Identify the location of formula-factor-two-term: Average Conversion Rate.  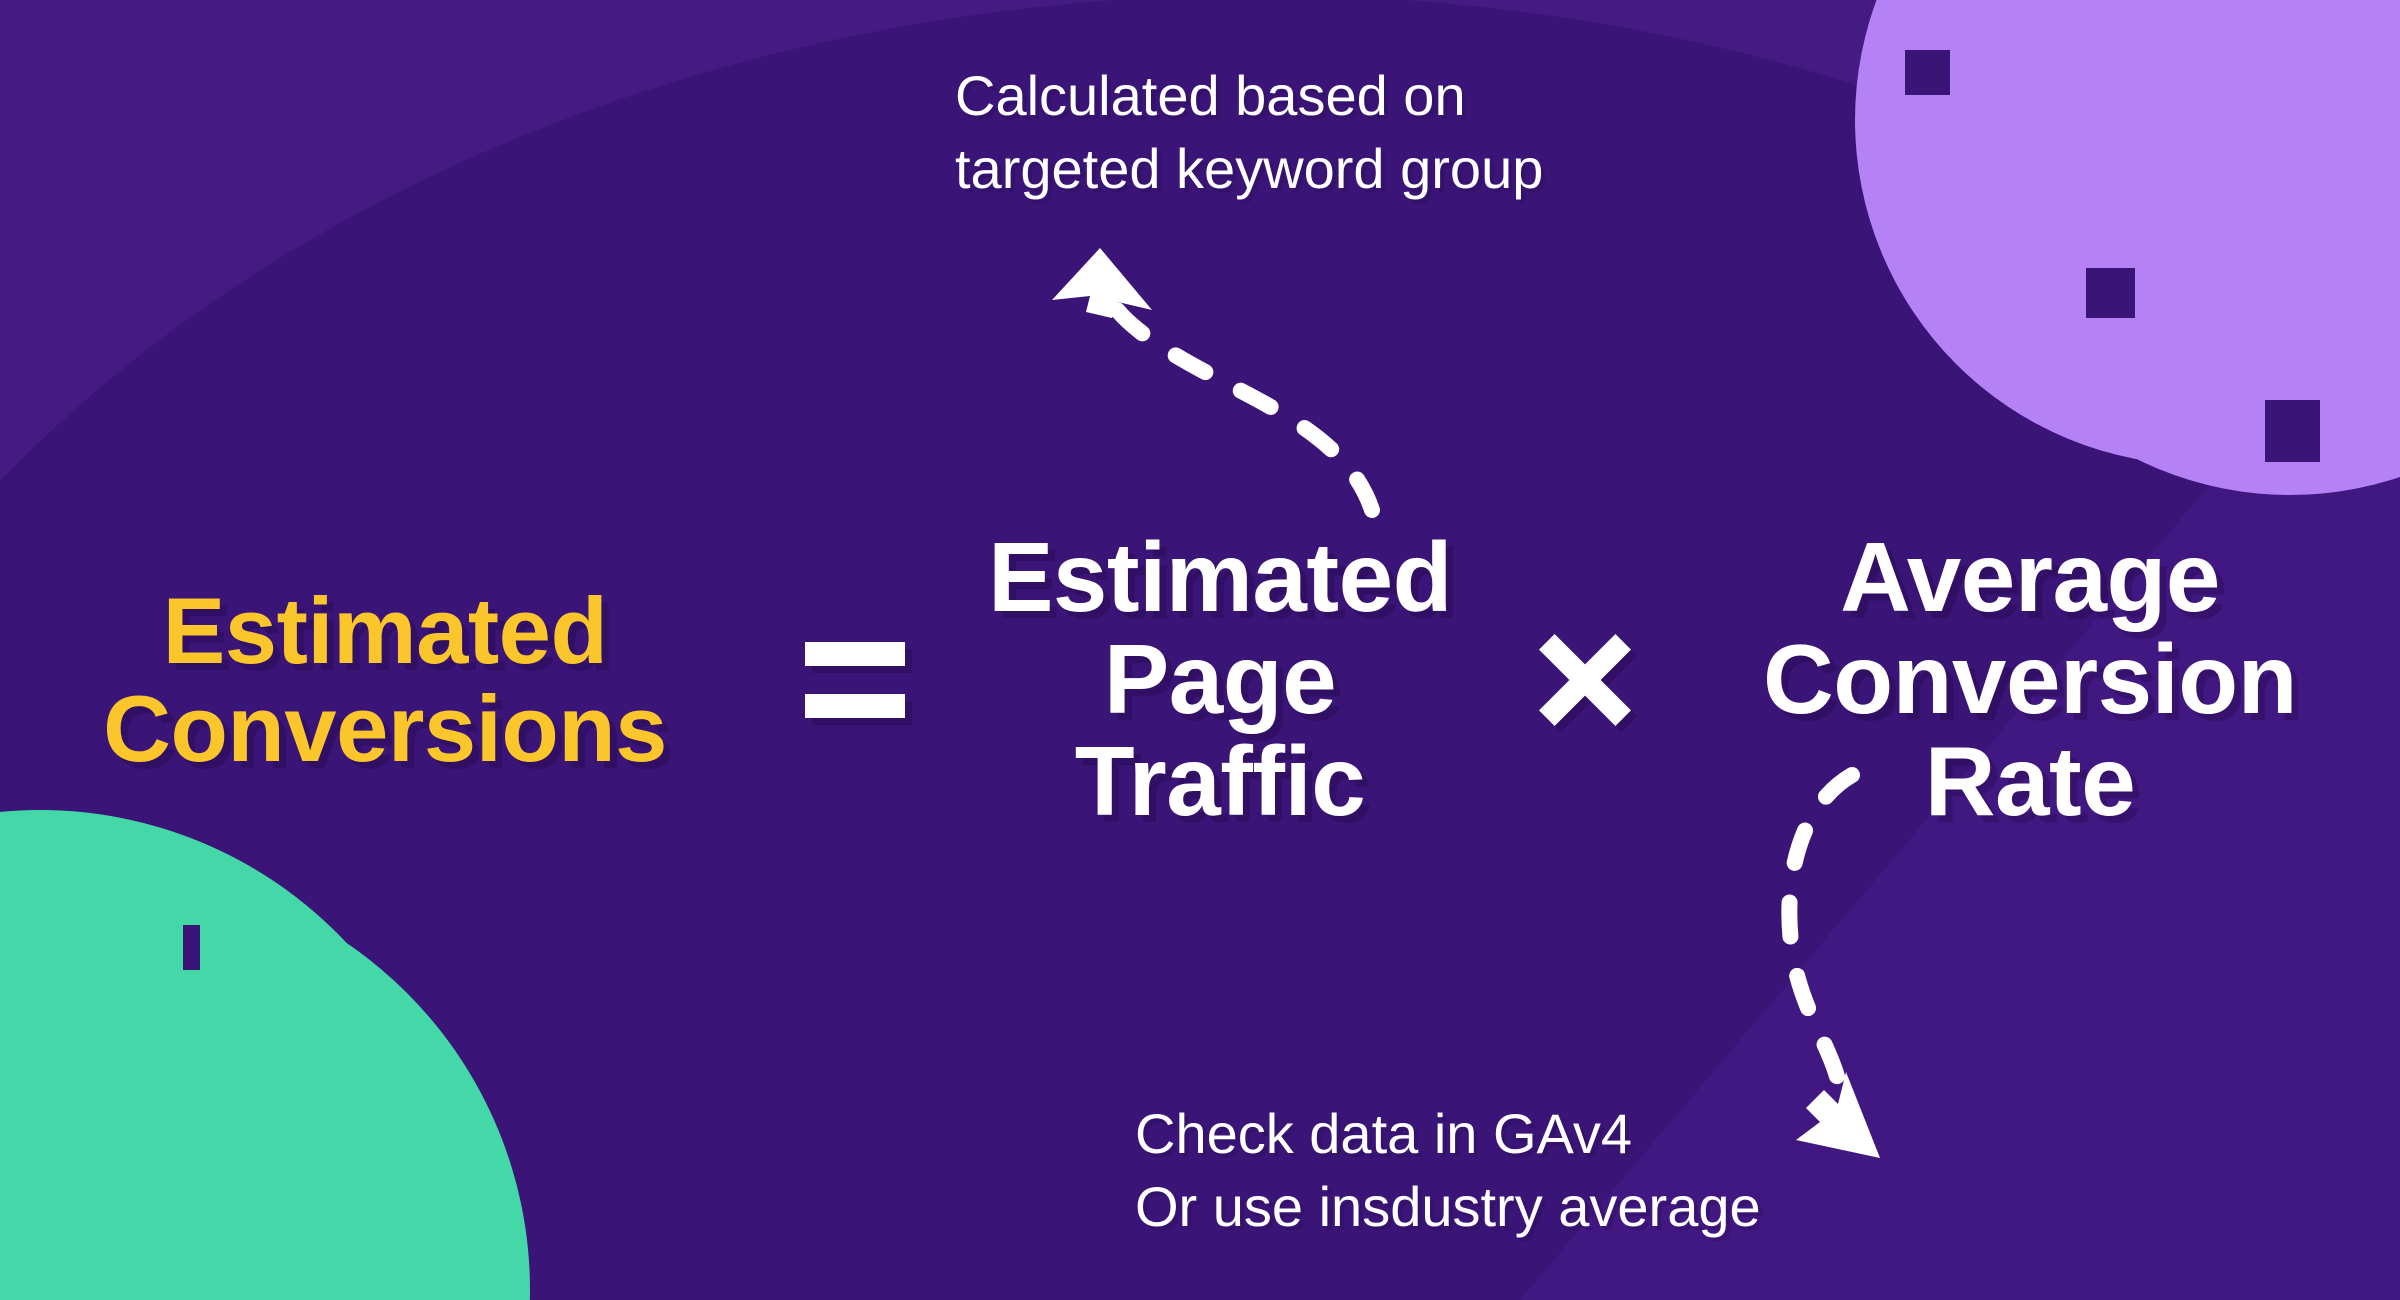
(2030, 679).